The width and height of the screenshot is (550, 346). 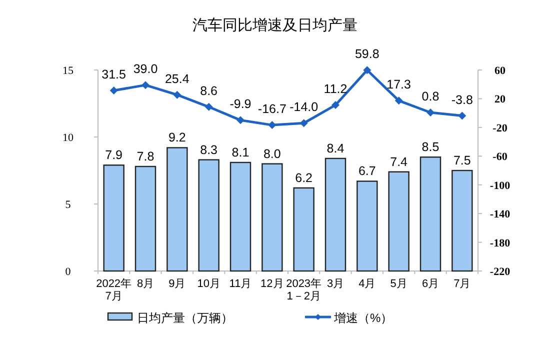 I want to click on data-label: 31.5, so click(x=114, y=74).